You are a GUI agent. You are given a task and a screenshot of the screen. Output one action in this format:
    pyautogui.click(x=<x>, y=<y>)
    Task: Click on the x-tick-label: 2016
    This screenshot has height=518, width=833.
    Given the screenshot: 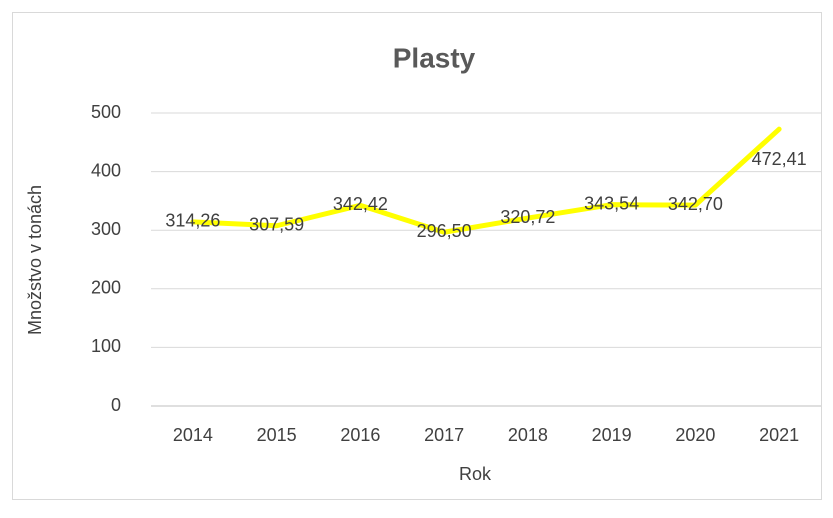 What is the action you would take?
    pyautogui.click(x=360, y=435)
    